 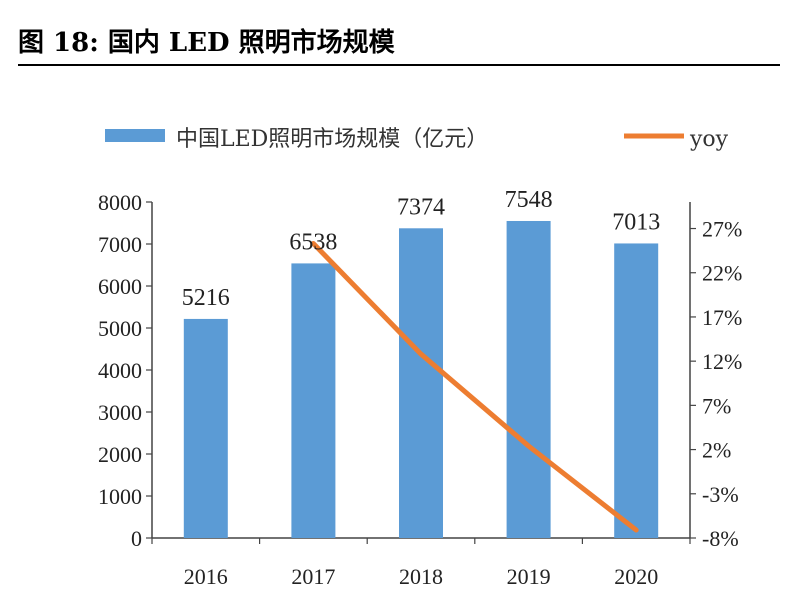 What do you see at coordinates (206, 43) in the screenshot?
I see `figure-title: 图 18: 国内 LED 照明市场规模` at bounding box center [206, 43].